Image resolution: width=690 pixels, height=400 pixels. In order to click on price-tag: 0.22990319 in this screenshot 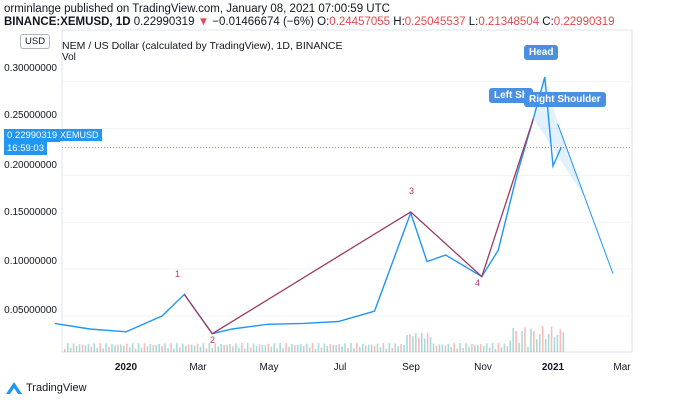, I will do `click(32, 135)`.